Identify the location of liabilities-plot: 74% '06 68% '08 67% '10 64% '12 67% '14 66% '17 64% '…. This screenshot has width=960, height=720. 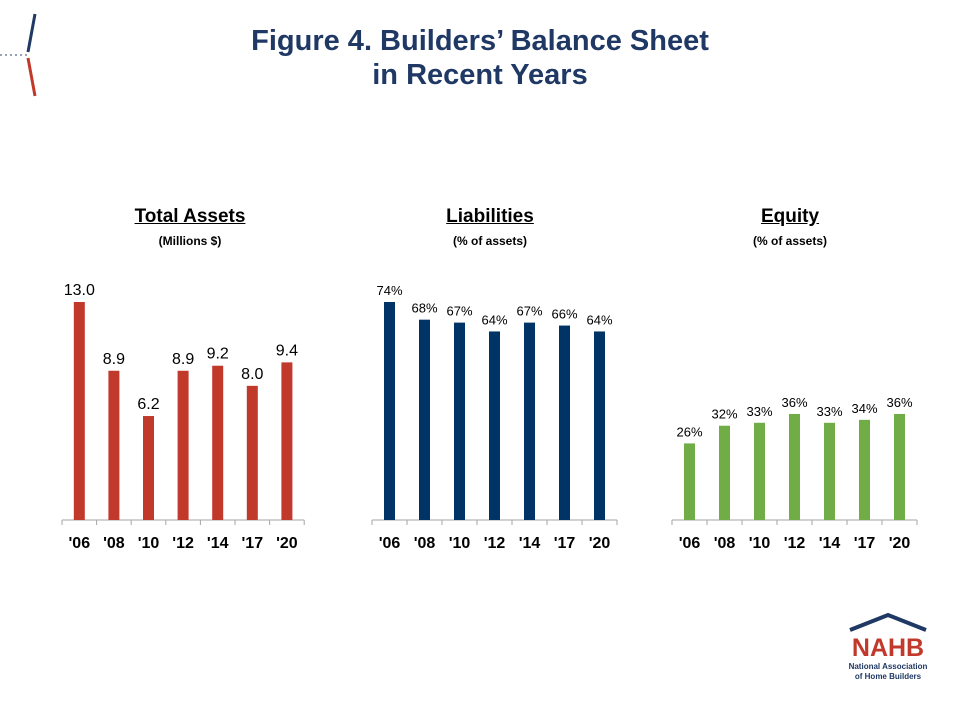
(494, 417).